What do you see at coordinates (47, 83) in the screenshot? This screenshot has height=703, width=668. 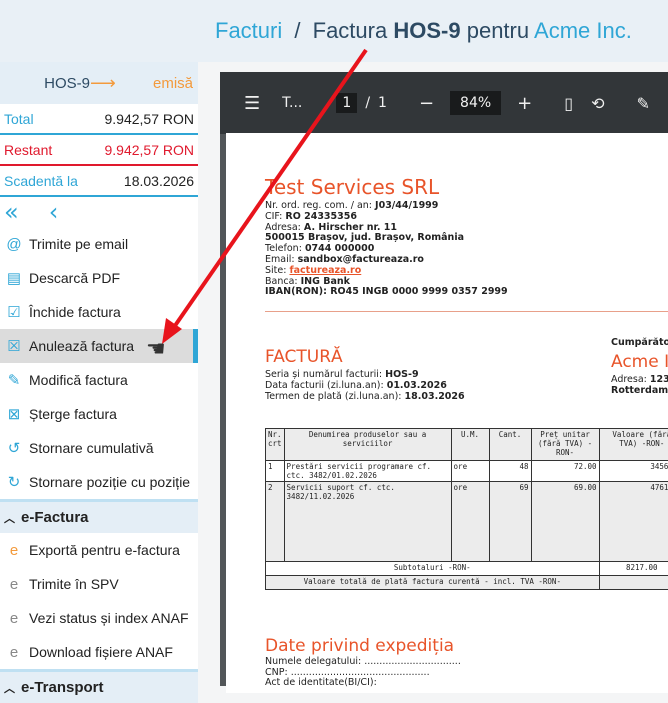 I see `invoice-number: HOS-9` at bounding box center [47, 83].